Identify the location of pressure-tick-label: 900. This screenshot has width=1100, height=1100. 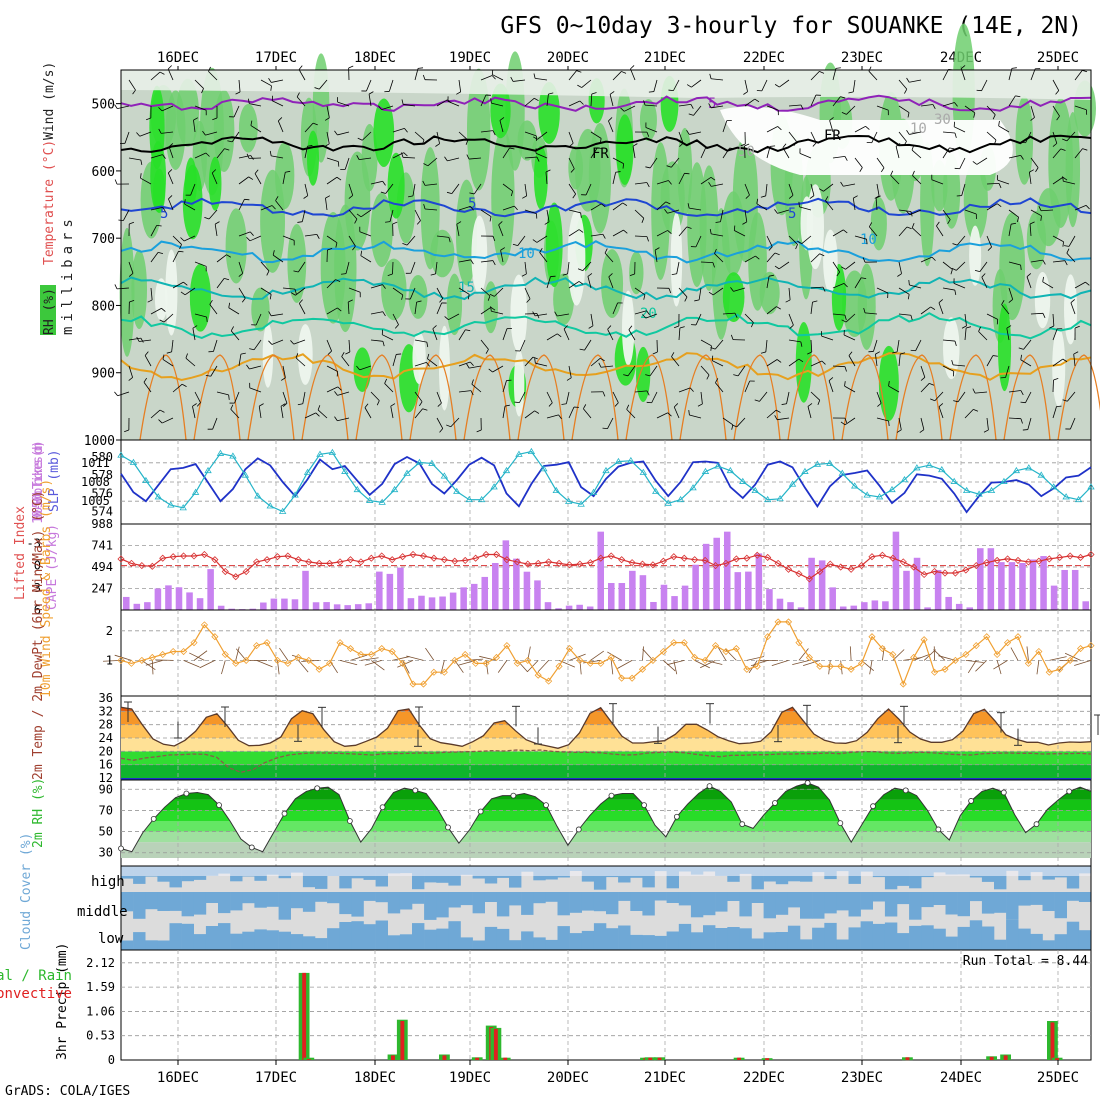
(103, 374).